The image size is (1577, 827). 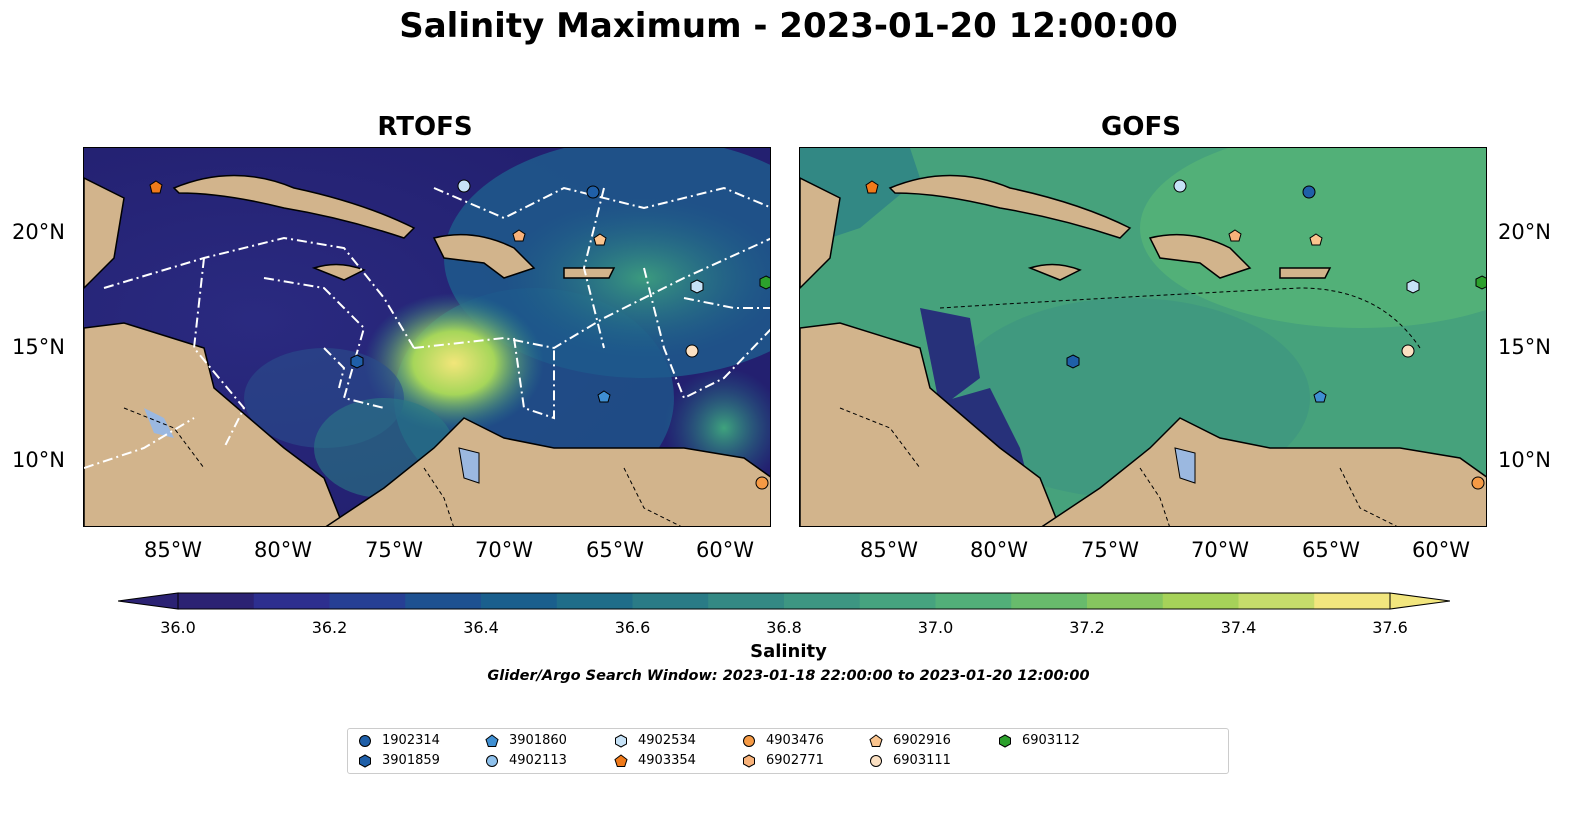 What do you see at coordinates (411, 760) in the screenshot?
I see `legend-entry-label: 3901859` at bounding box center [411, 760].